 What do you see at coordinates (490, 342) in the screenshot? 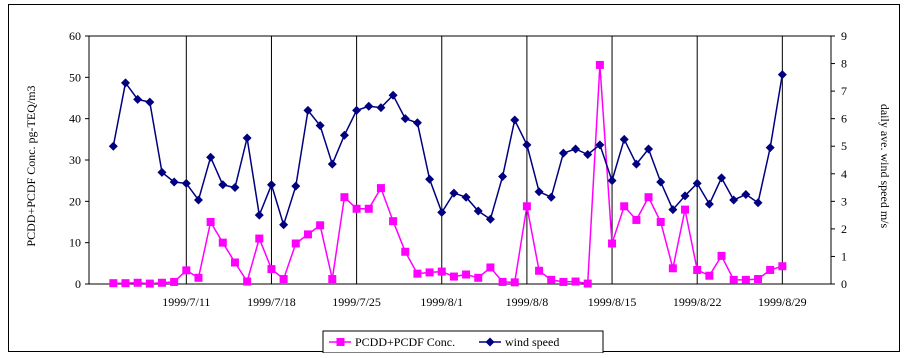
I see `legend-marker-wind` at bounding box center [490, 342].